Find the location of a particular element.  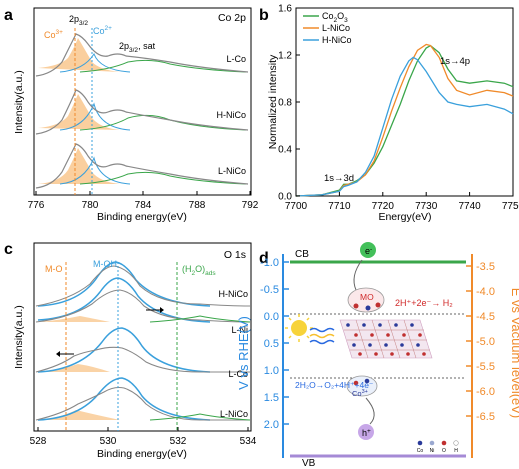

panel-d-right-ticks: -3.5 -4.0 -4.5 -5.0 -5.5 -6.0 -6.5 is located at coordinates (480, 342).